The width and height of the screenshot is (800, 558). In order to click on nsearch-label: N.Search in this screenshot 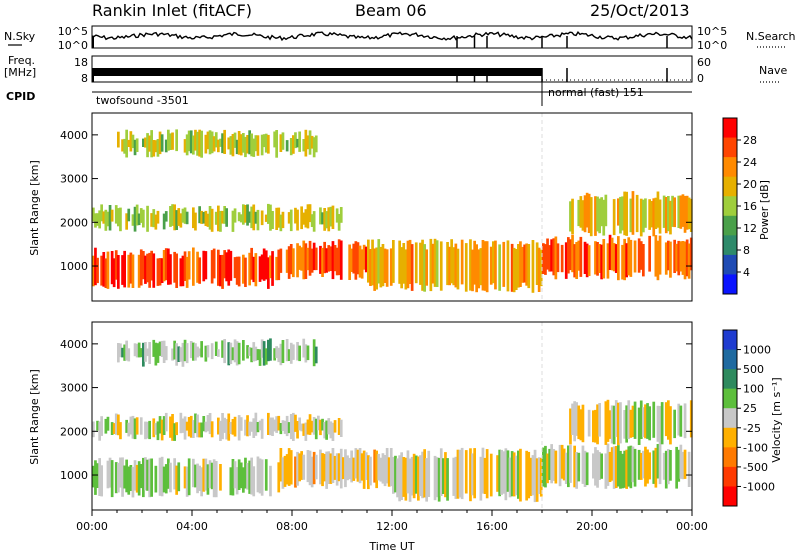, I will do `click(771, 36)`.